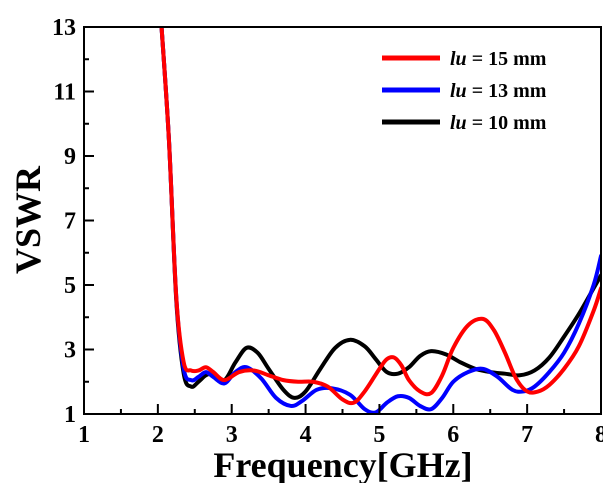 The width and height of the screenshot is (603, 483). What do you see at coordinates (306, 435) in the screenshot?
I see `x-tick-label: 4` at bounding box center [306, 435].